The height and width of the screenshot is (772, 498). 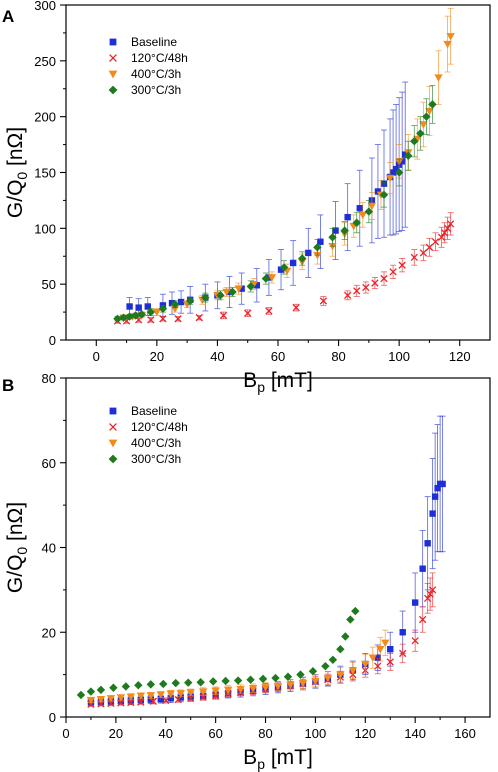 I want to click on panel-b-legend: Baseline 120°C/48h 400°C/3h 300°C/3h, so click(x=148, y=435).